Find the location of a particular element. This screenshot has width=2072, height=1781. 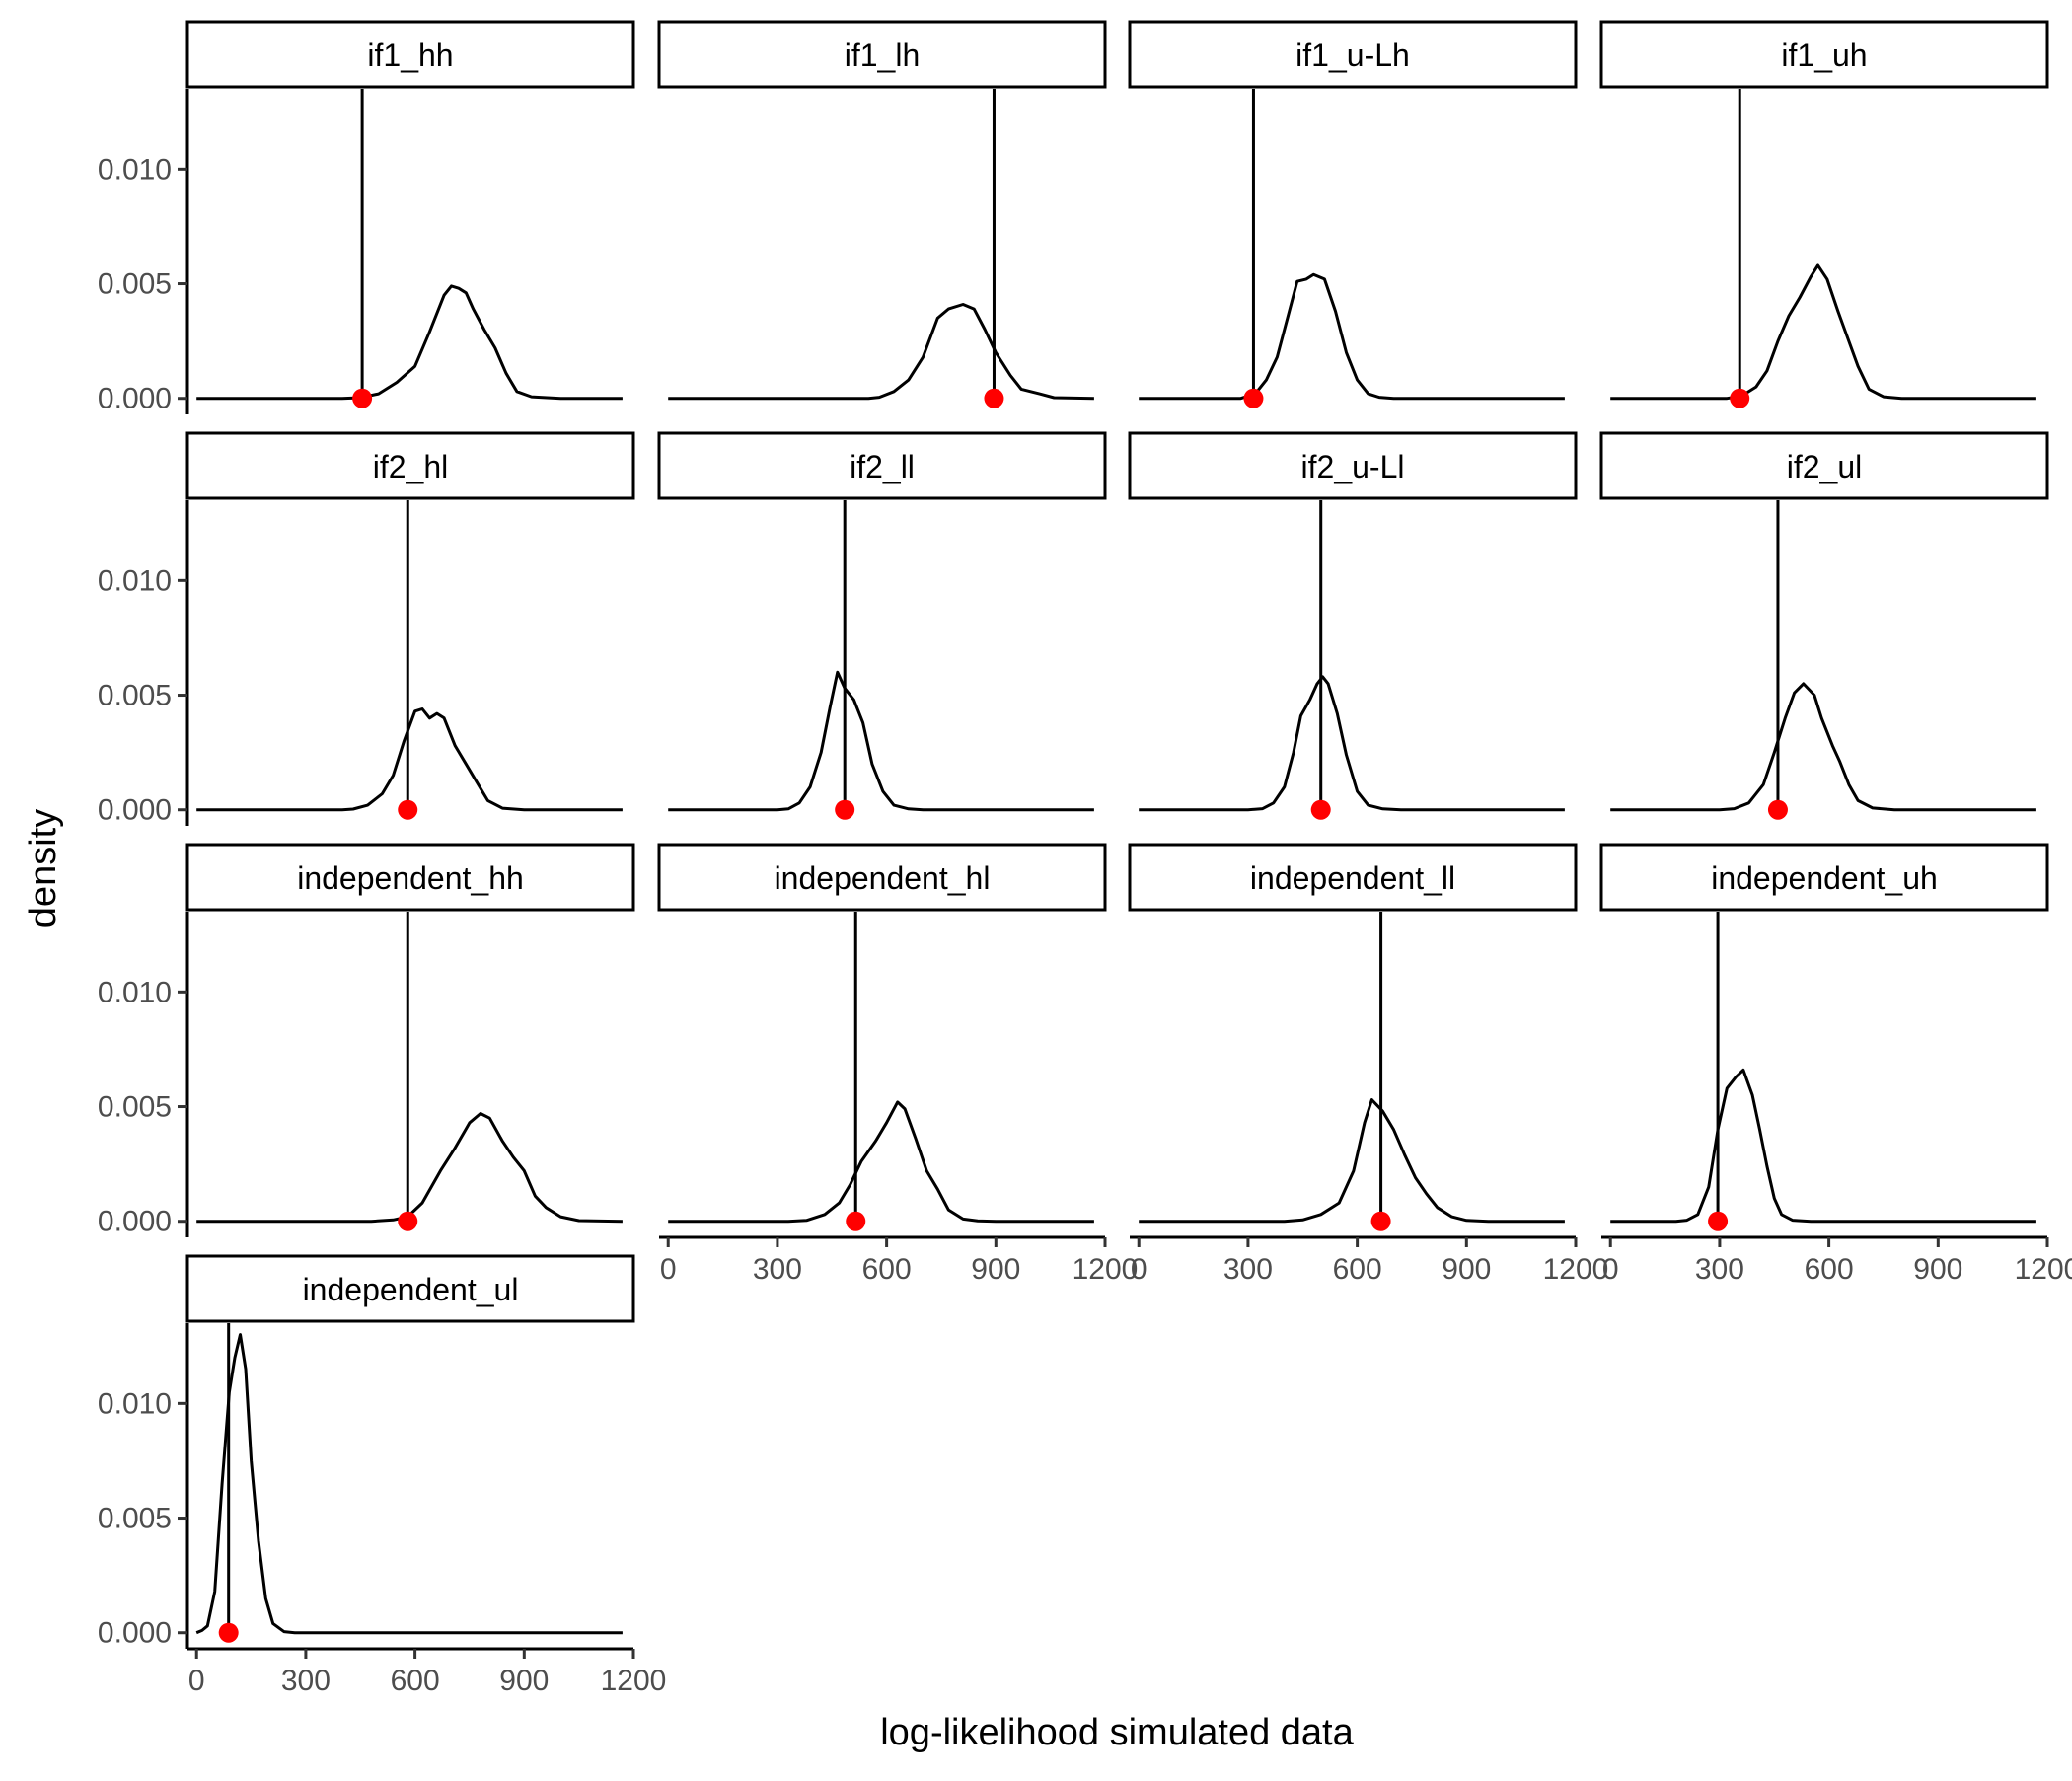

facet-panel: if2_ul is located at coordinates (1824, 625).